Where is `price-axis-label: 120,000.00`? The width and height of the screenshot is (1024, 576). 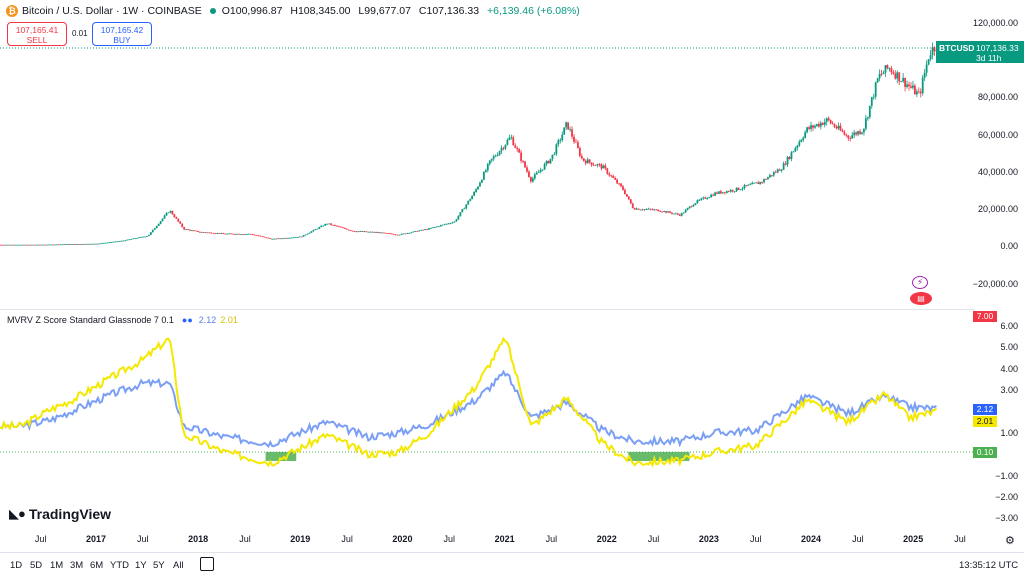
price-axis-label: 120,000.00 is located at coordinates (995, 23).